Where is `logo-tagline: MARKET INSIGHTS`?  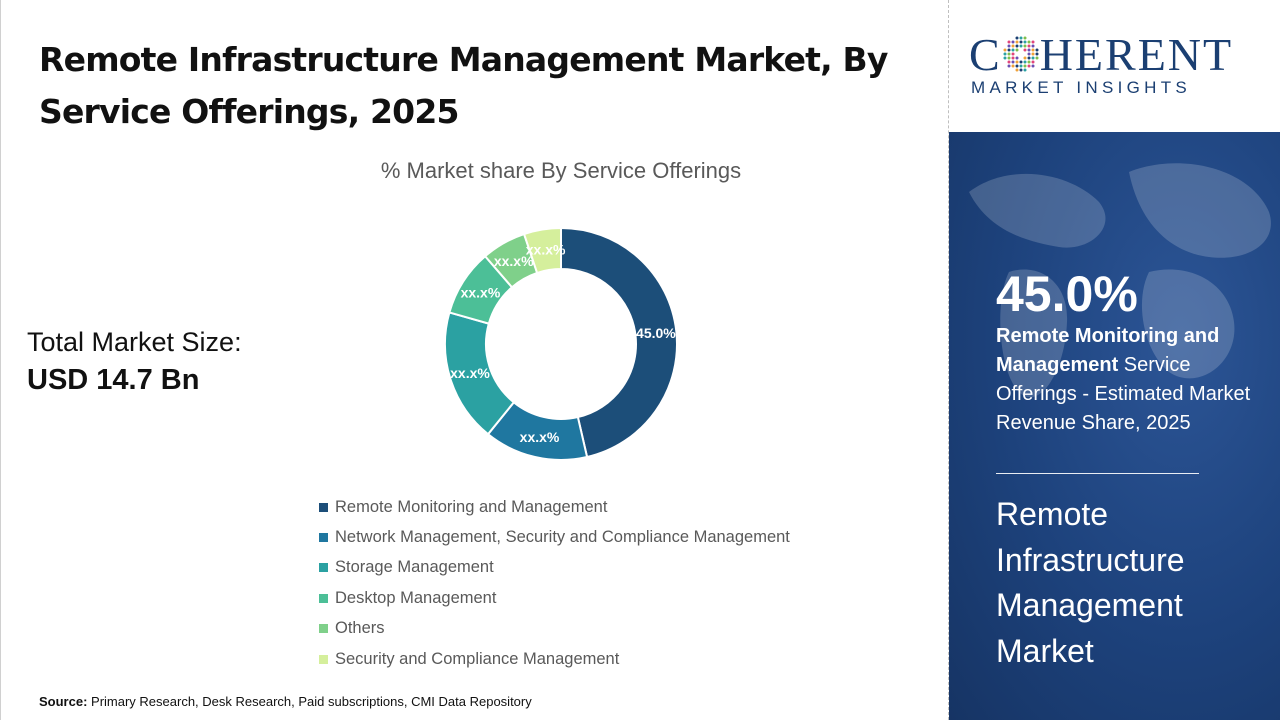
logo-tagline: MARKET INSIGHTS is located at coordinates (1081, 87).